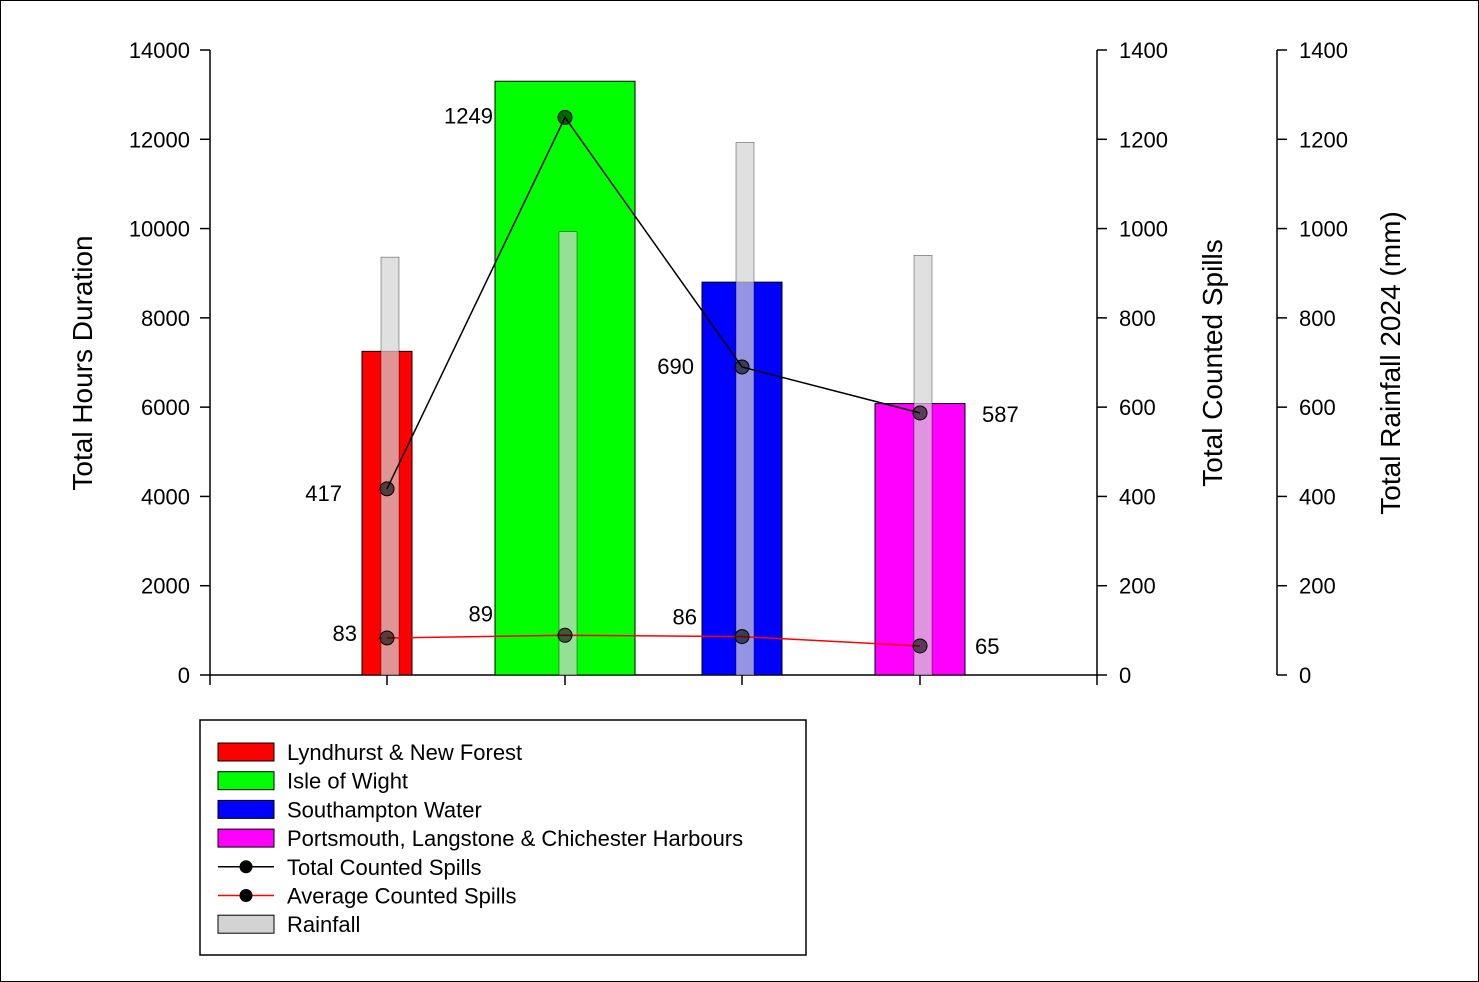 This screenshot has width=1479, height=982. I want to click on legend-label: Southampton Water, so click(384, 809).